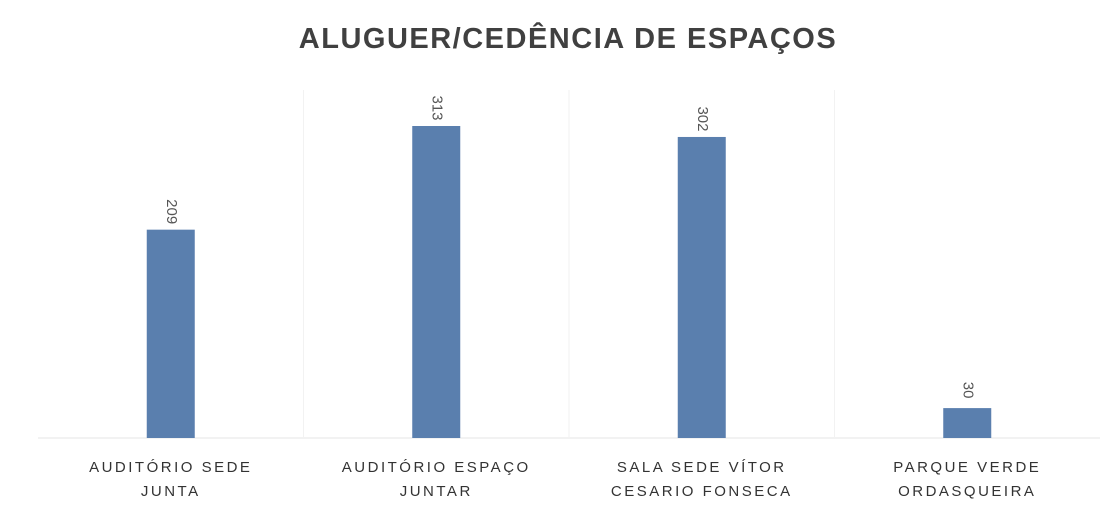 The image size is (1118, 515). What do you see at coordinates (568, 38) in the screenshot?
I see `chart-title: ALUGUER/CEDÊNCIA DE ESPAÇOS` at bounding box center [568, 38].